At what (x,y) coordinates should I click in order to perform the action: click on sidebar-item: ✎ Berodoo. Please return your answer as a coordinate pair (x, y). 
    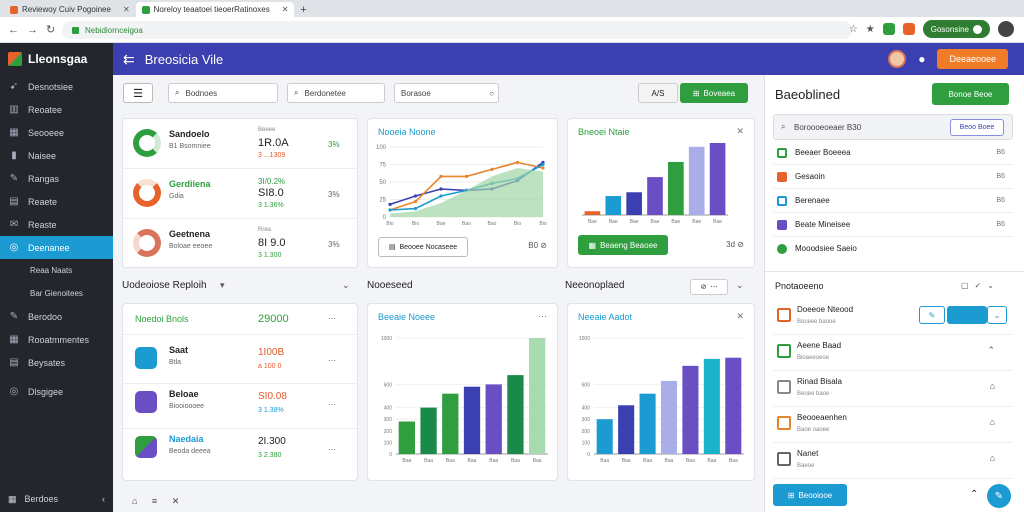
    Looking at the image, I should click on (56, 316).